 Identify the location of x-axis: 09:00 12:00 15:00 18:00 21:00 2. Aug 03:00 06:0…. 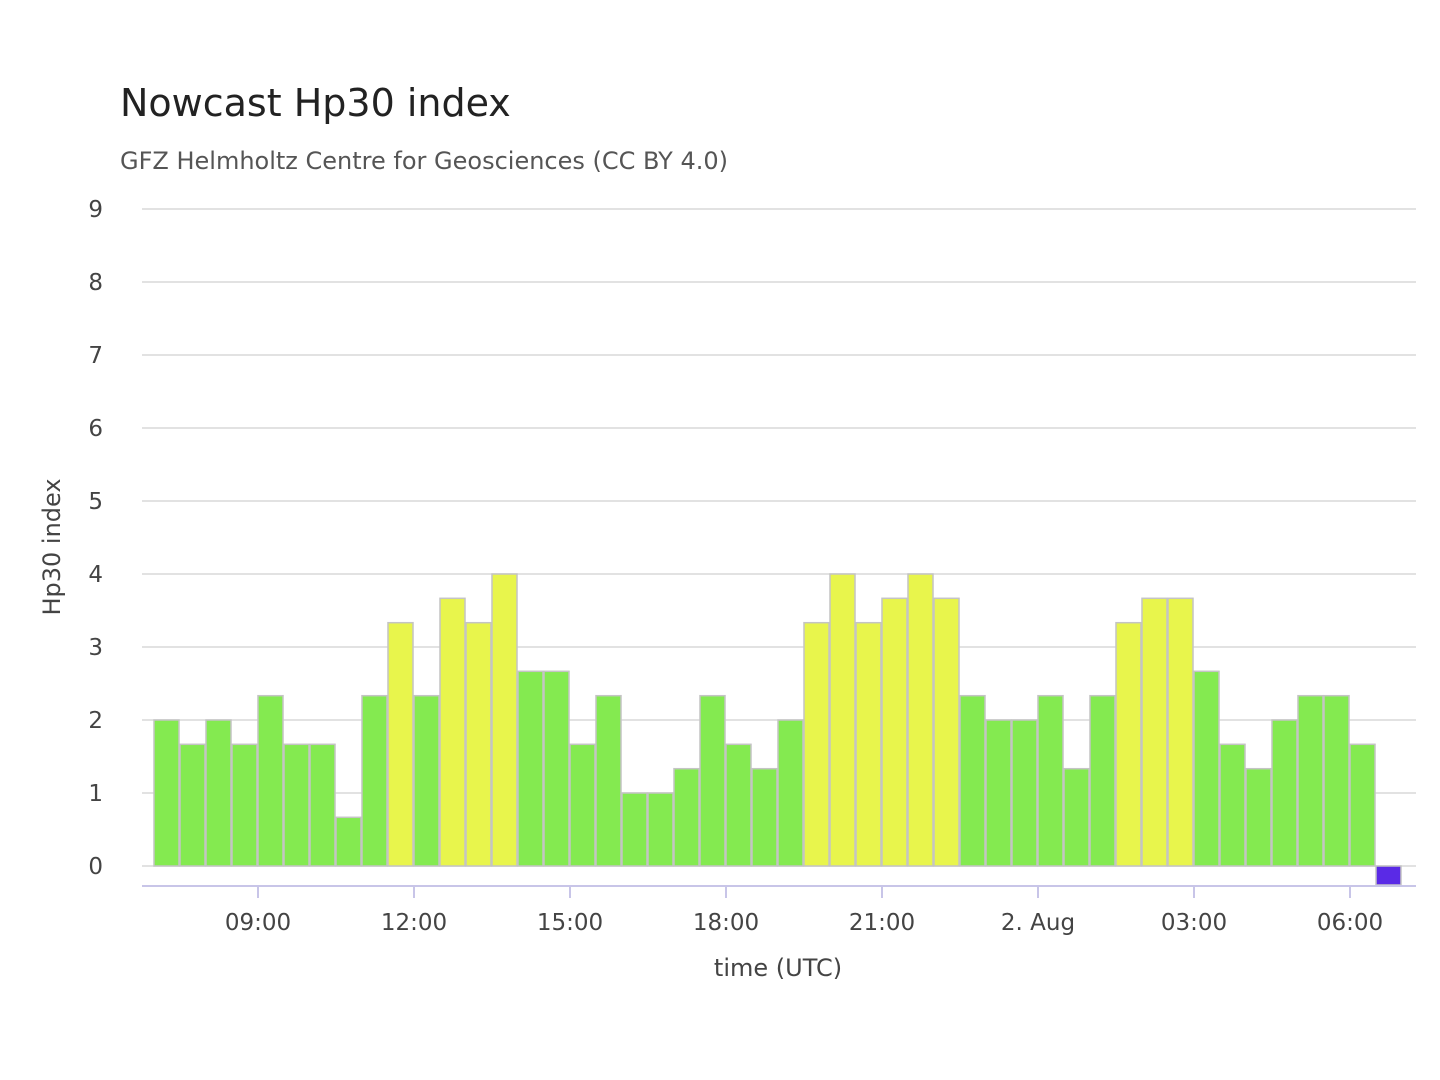
(779, 910).